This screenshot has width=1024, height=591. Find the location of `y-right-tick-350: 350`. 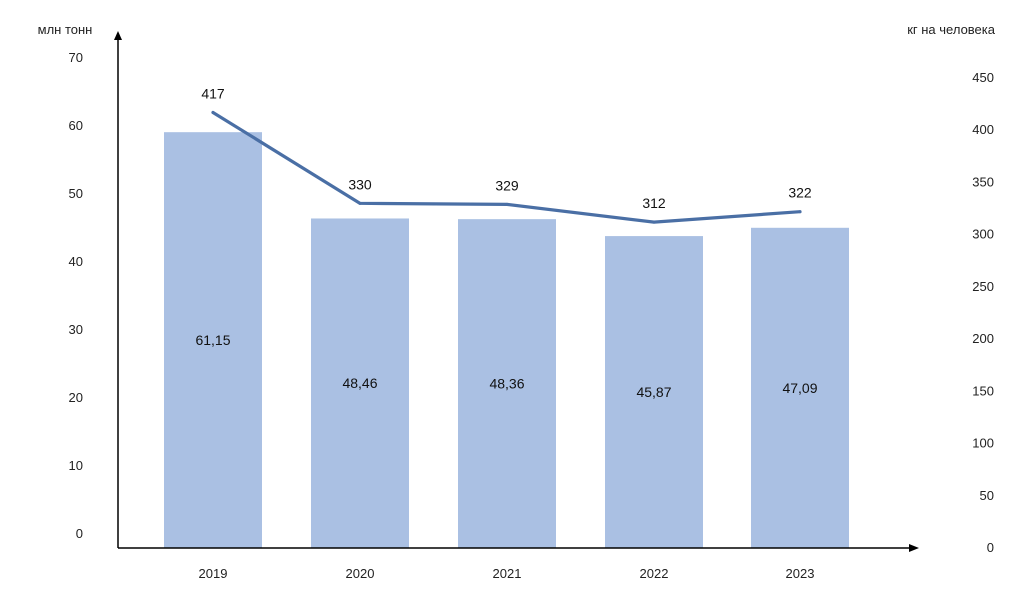

y-right-tick-350: 350 is located at coordinates (983, 181).